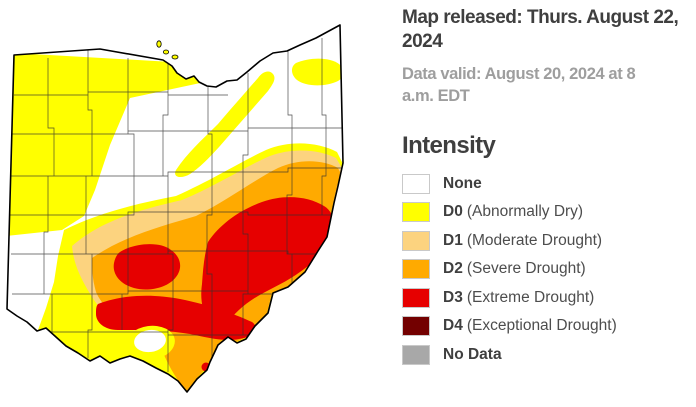  Describe the element at coordinates (416, 354) in the screenshot. I see `swatch-nodata` at that location.